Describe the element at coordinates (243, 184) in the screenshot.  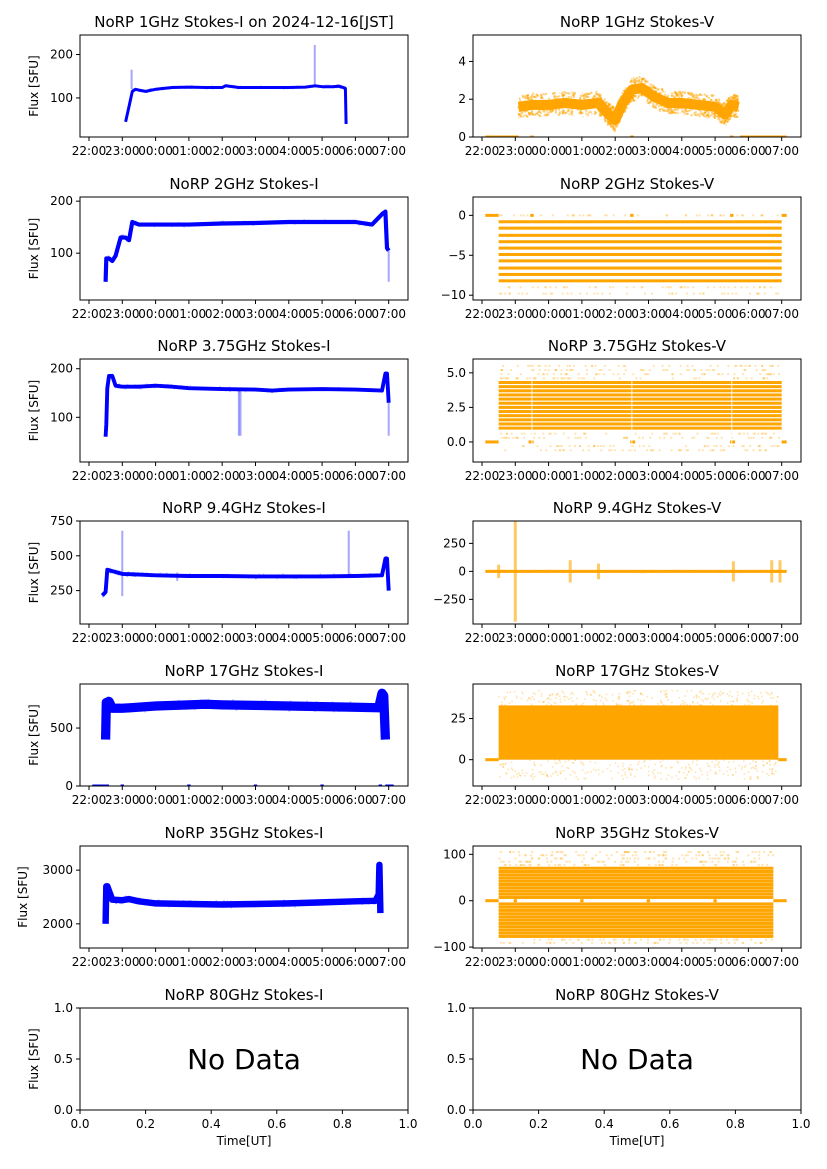
I see `chart-title: NoRP 2GHz Stokes-I` at that location.